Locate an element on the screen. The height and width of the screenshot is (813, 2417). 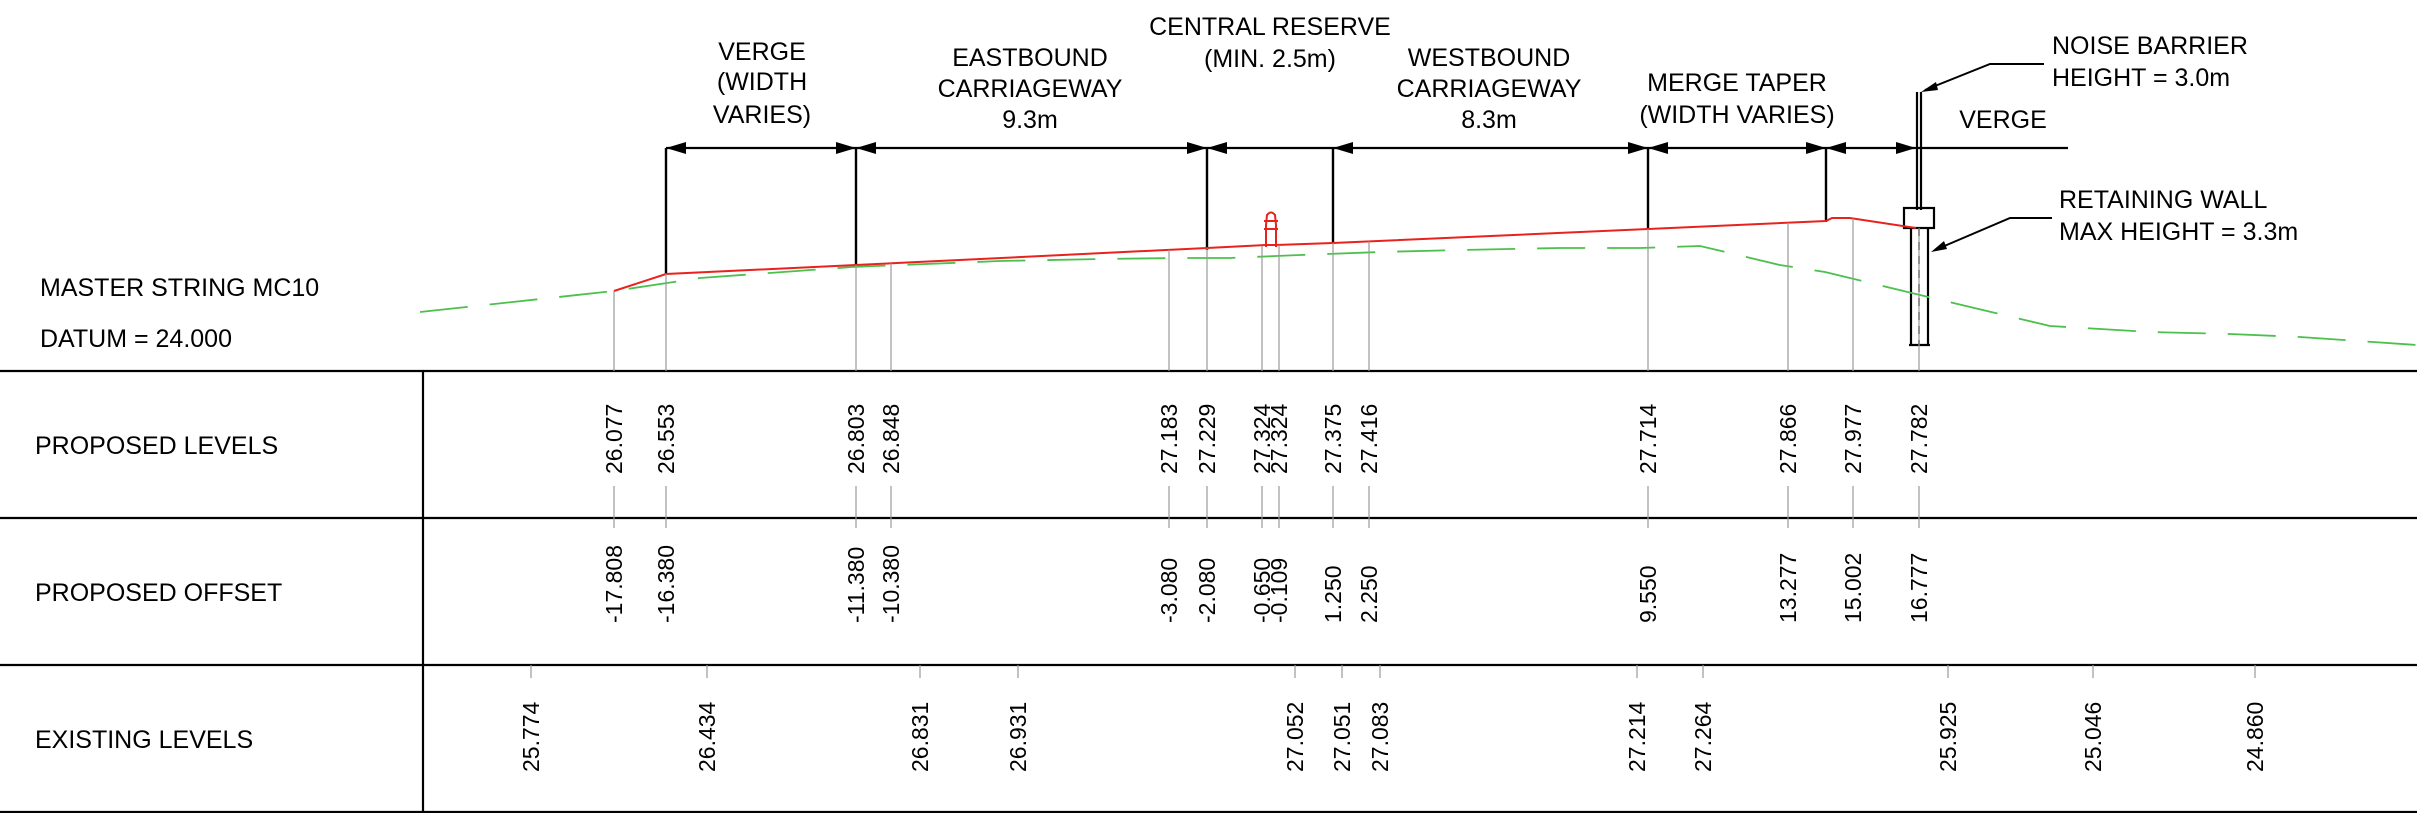
proposed-offset-value: 13.277 is located at coordinates (1788, 588).